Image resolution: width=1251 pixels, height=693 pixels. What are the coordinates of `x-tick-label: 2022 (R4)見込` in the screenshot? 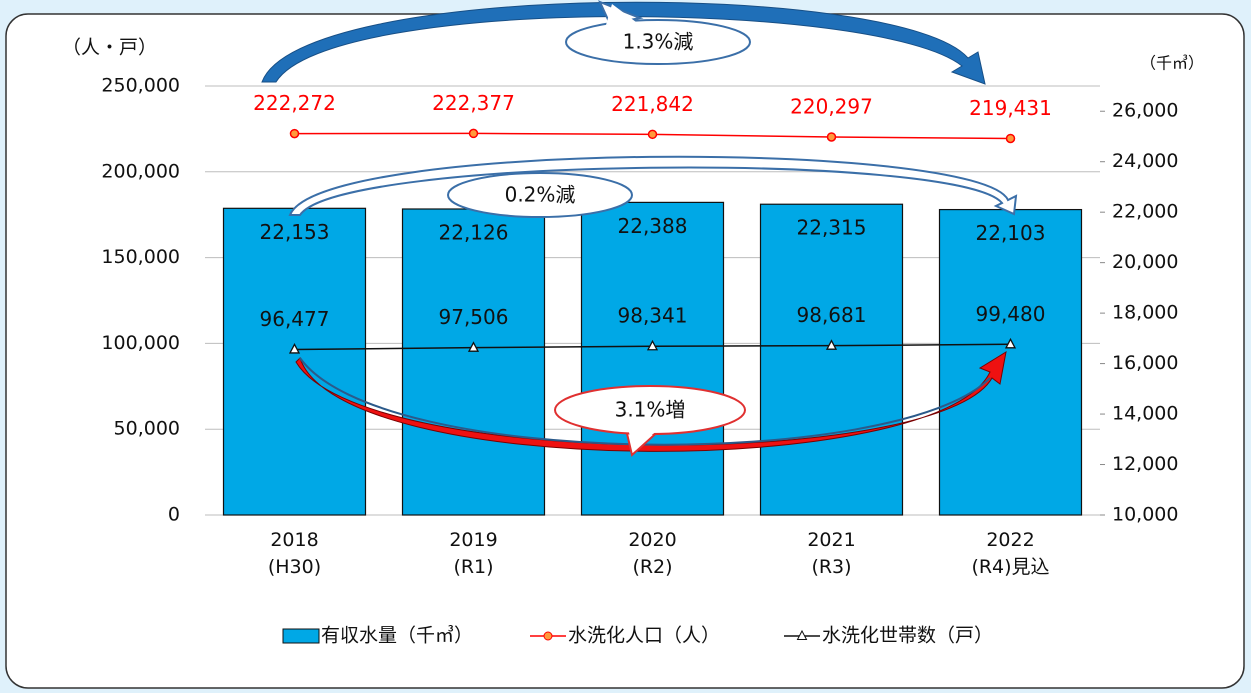 It's located at (1010, 553).